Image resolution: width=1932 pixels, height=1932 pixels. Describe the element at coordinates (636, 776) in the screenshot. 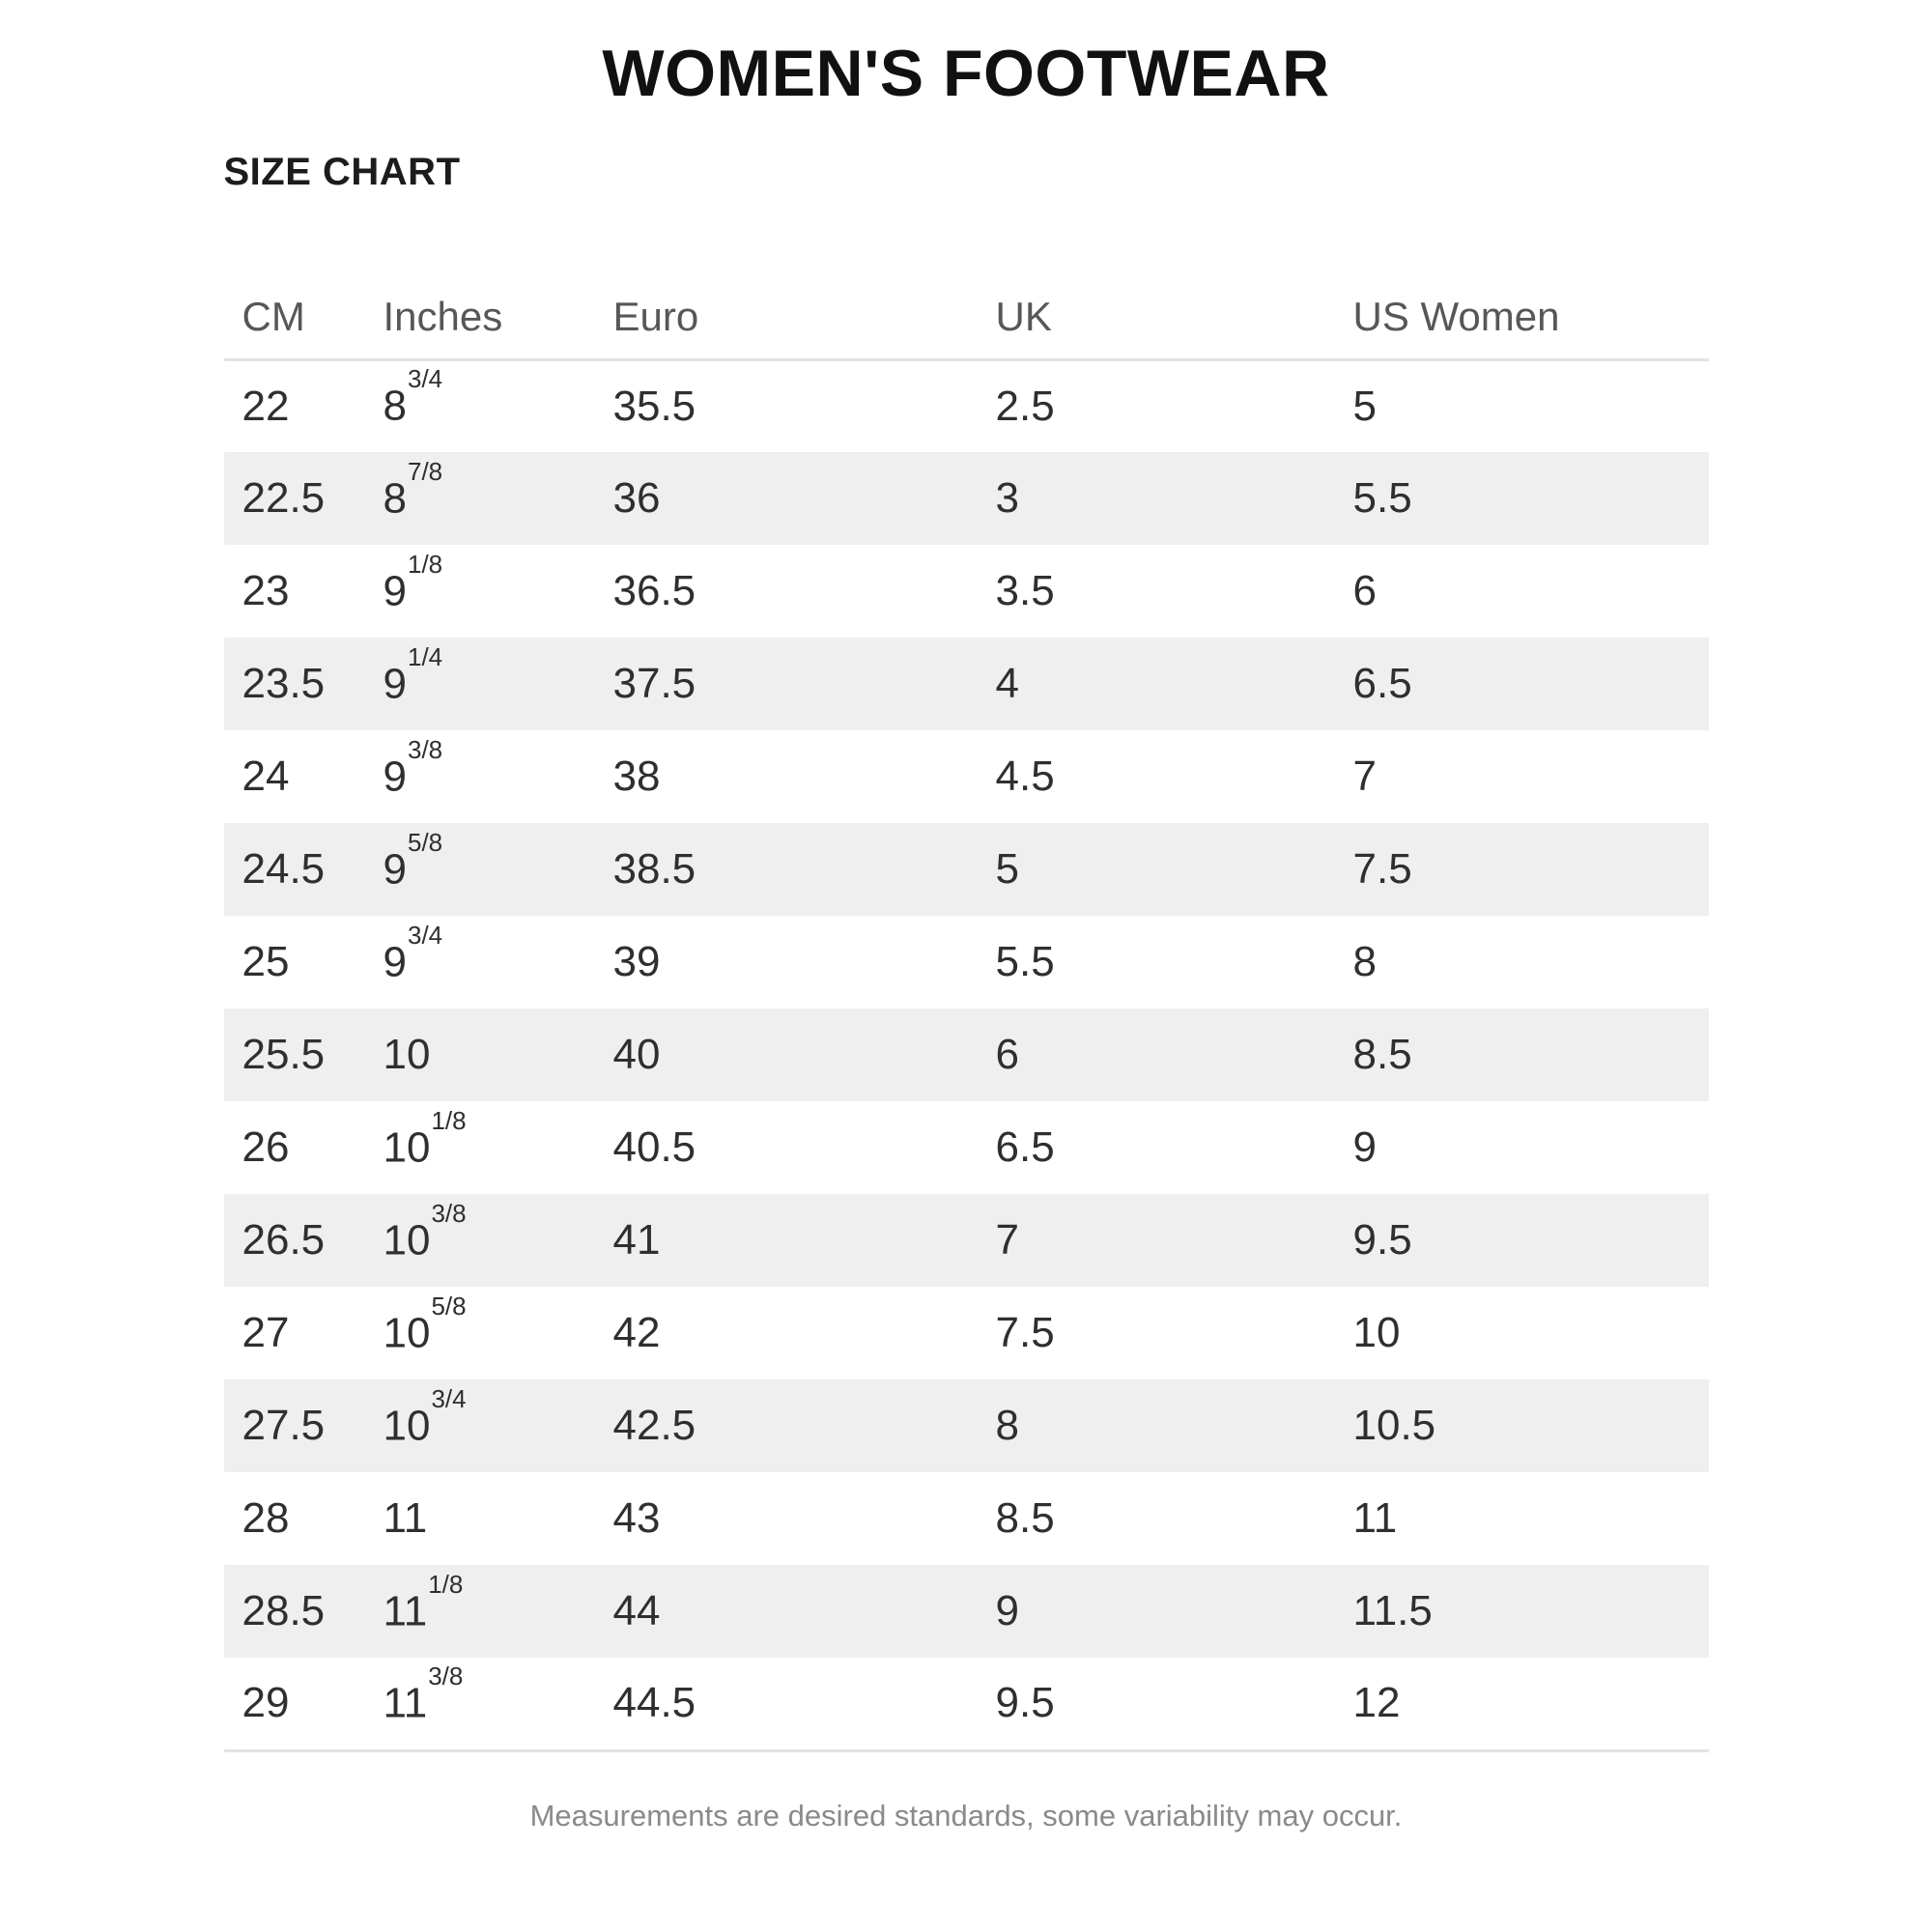

I see `cell-euro: 38` at that location.